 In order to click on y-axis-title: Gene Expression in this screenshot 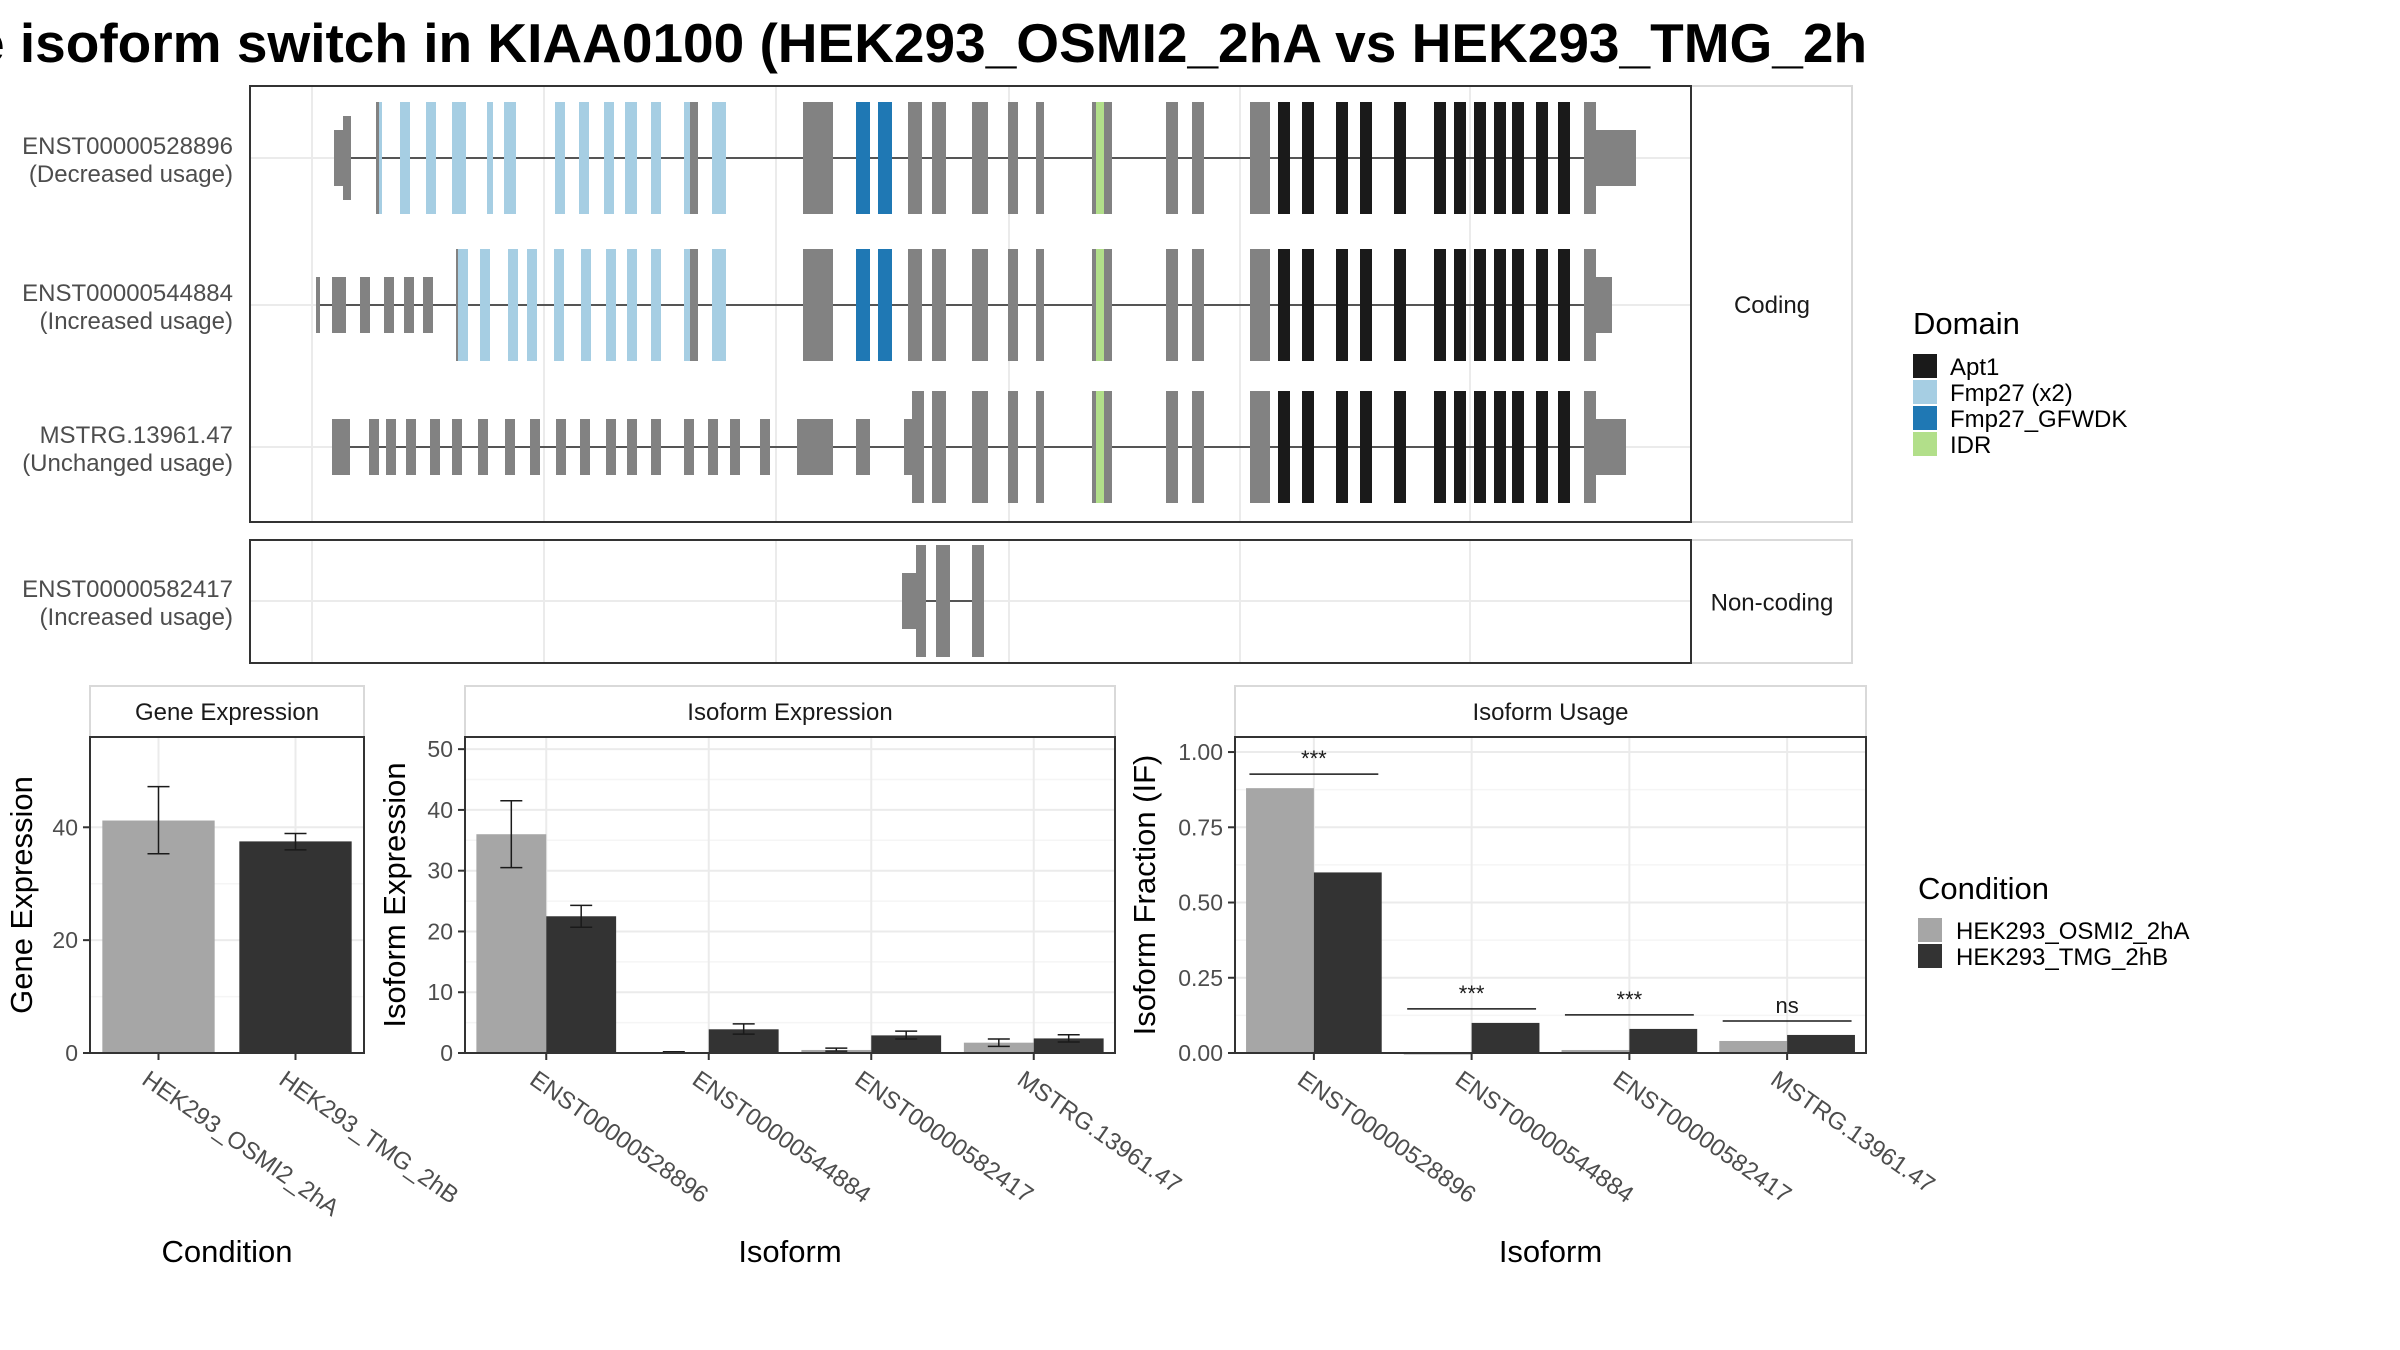, I will do `click(21, 895)`.